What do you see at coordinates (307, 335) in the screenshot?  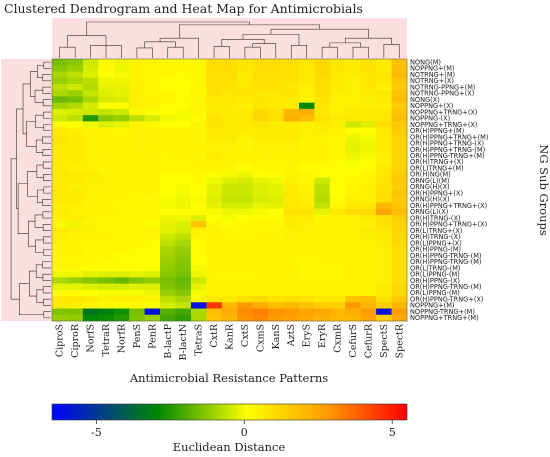 I see `column-label: EryS` at bounding box center [307, 335].